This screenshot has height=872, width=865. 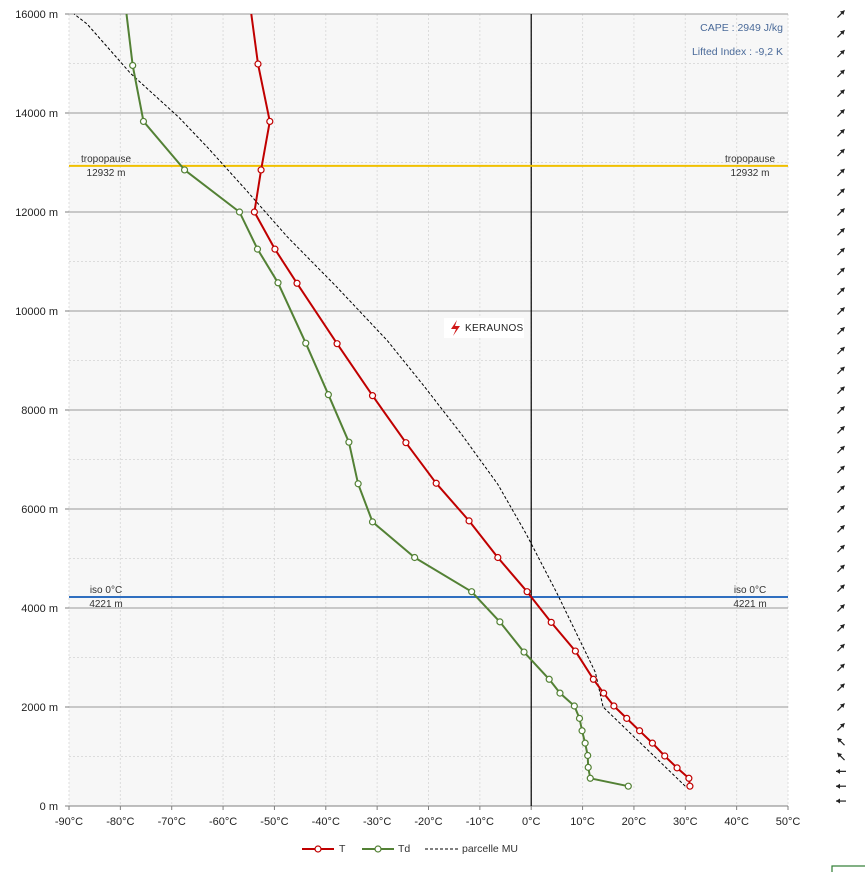 I want to click on x-tick-label: -70°C, so click(x=172, y=822).